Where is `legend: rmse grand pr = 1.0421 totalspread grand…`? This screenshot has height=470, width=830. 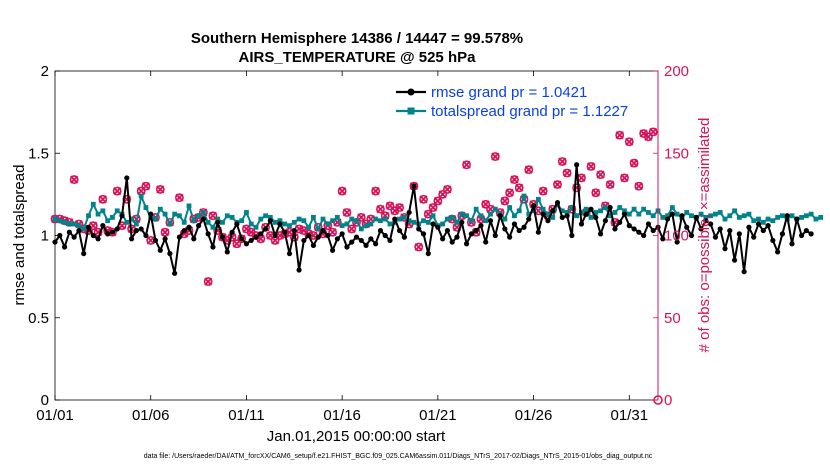 legend: rmse grand pr = 1.0421 totalspread grand… is located at coordinates (522, 102).